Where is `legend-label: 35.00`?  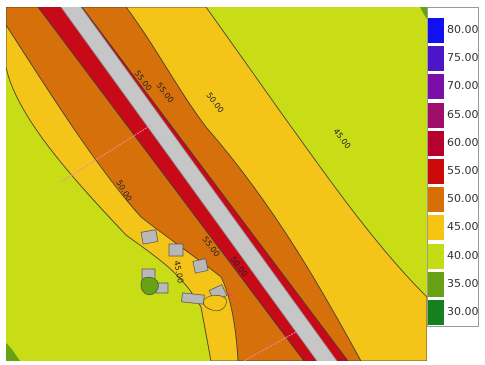
legend-label: 35.00 is located at coordinates (463, 283).